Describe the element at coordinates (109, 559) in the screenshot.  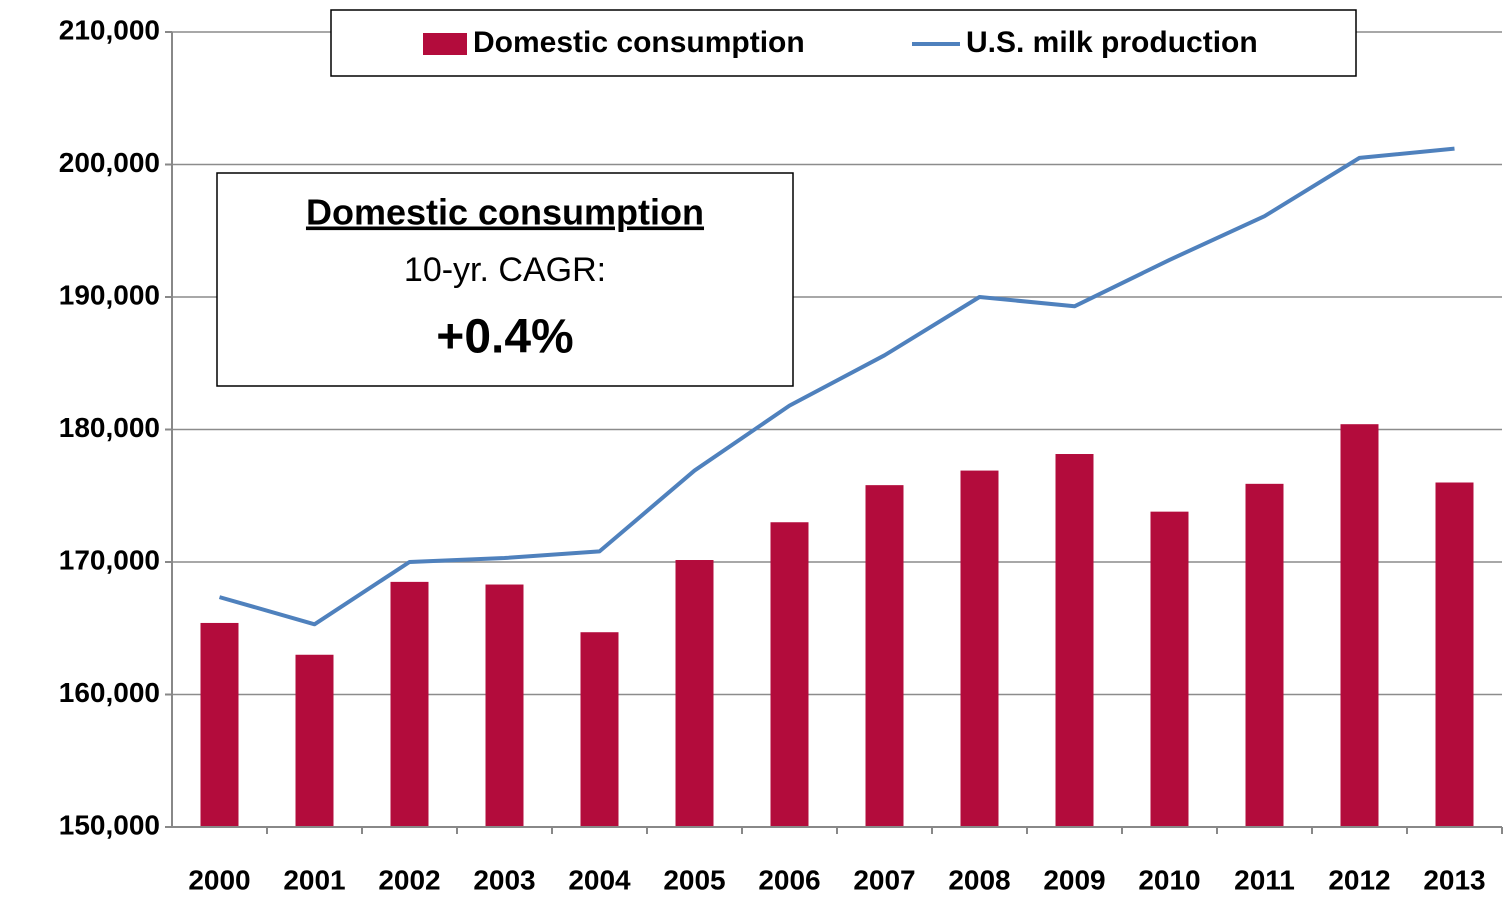
I see `y-tick-label: 170,000` at that location.